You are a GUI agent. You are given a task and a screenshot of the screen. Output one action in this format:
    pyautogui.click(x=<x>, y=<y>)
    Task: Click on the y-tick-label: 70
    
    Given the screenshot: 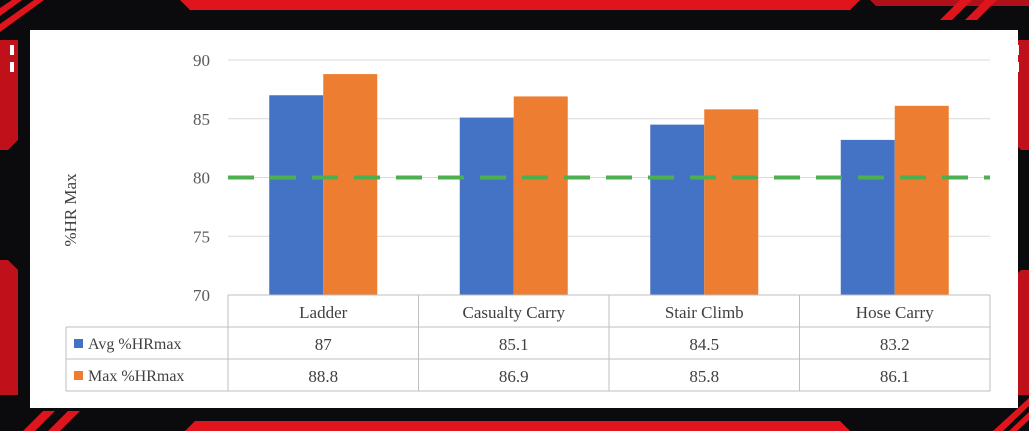 What is the action you would take?
    pyautogui.click(x=201, y=295)
    